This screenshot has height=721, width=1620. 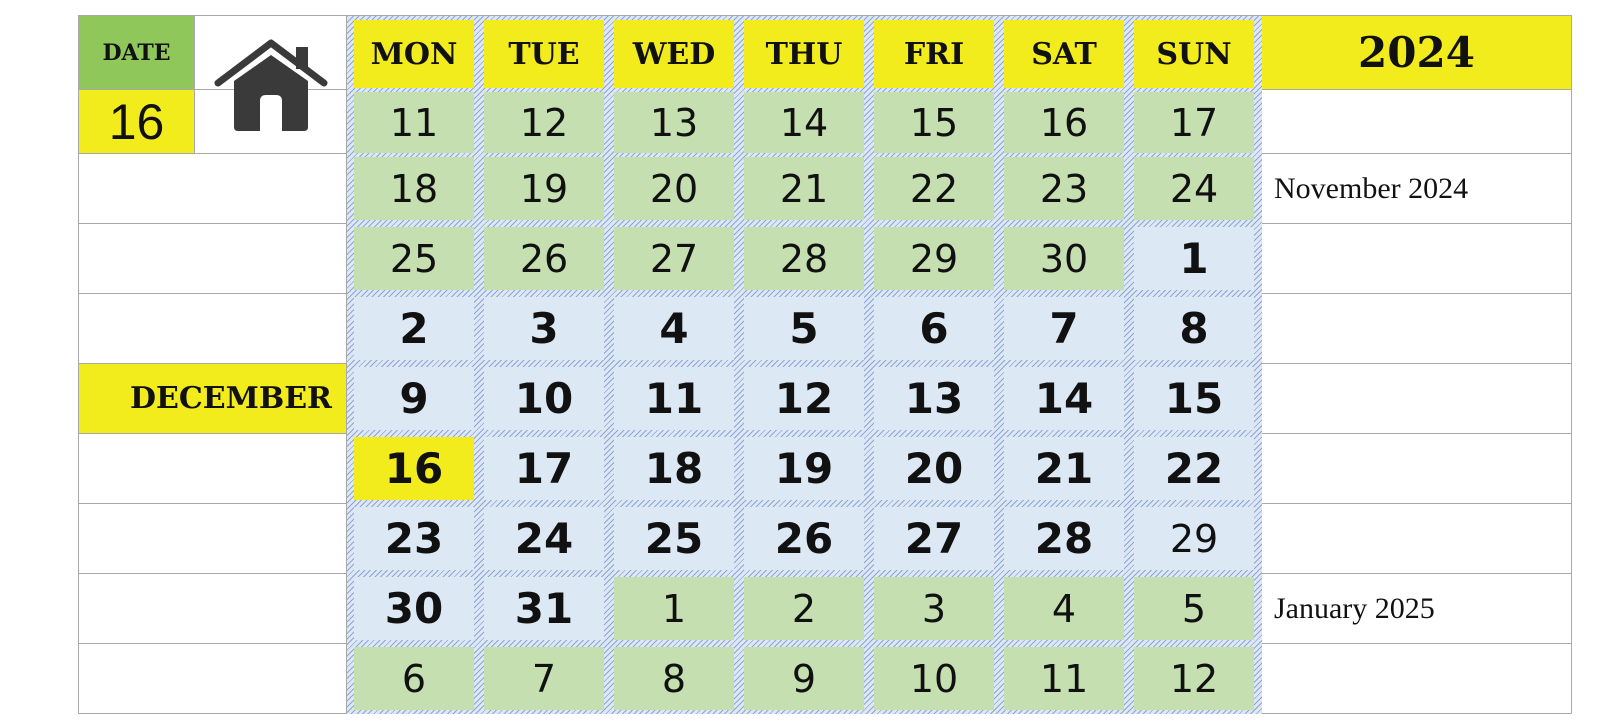 I want to click on day-cell: 16, so click(x=1064, y=122).